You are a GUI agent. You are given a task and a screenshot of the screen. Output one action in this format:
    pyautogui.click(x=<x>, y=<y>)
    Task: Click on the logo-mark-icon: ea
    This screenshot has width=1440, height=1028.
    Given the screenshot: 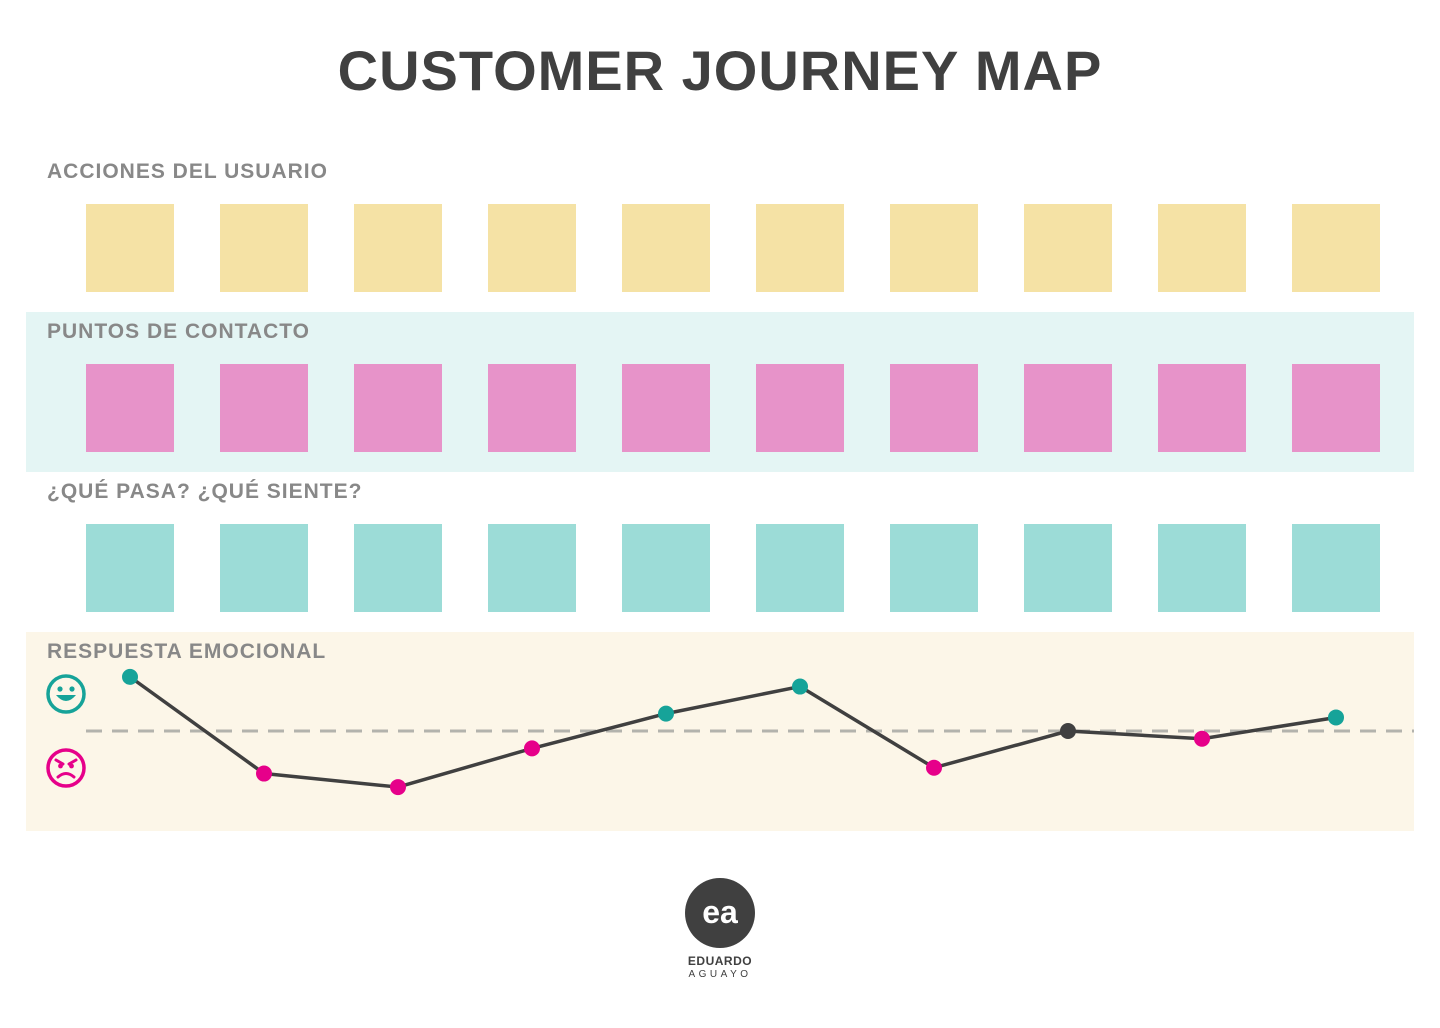 What is the action you would take?
    pyautogui.click(x=720, y=913)
    